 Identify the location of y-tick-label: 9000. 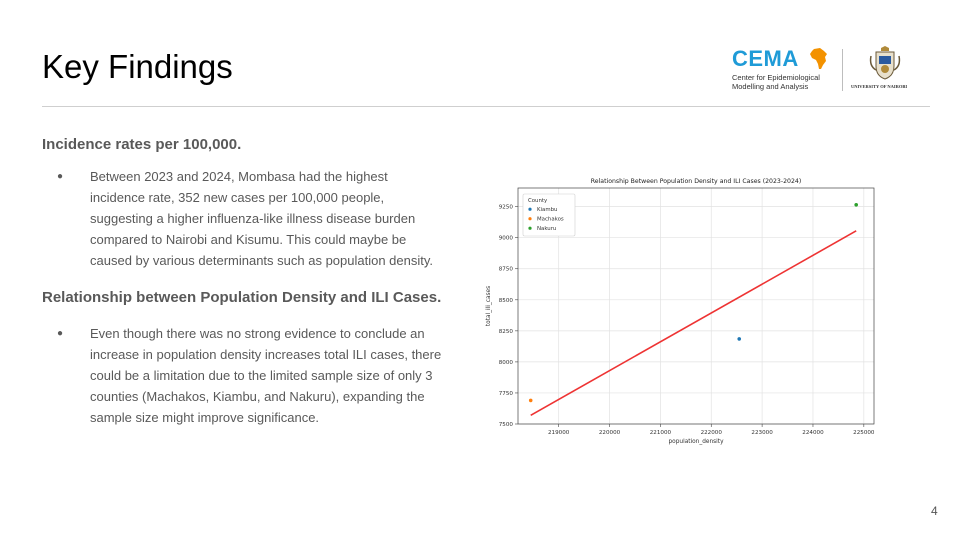
(506, 239).